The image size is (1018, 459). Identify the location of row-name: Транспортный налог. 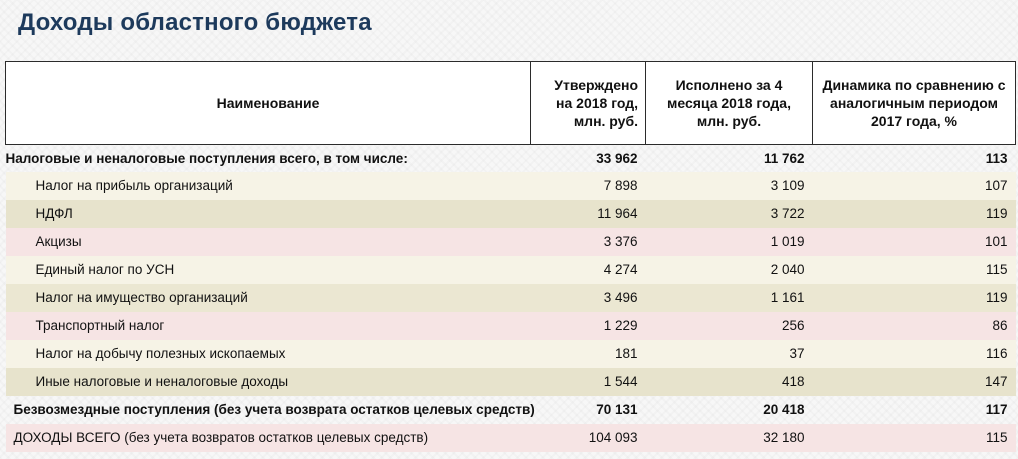
(268, 325).